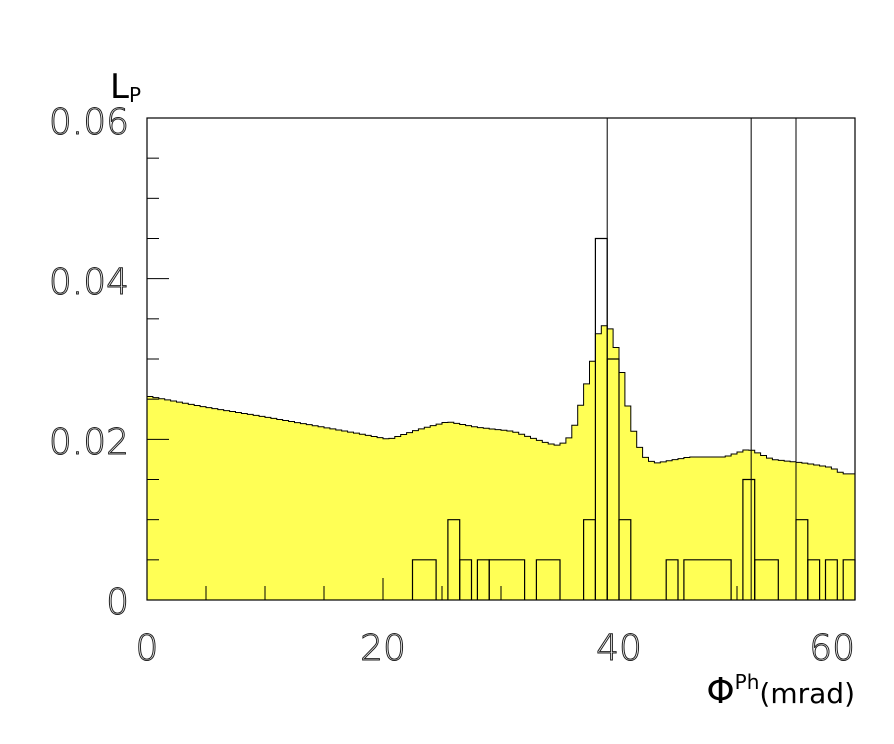 This screenshot has width=894, height=744. Describe the element at coordinates (832, 648) in the screenshot. I see `x-tick-label: 60` at that location.